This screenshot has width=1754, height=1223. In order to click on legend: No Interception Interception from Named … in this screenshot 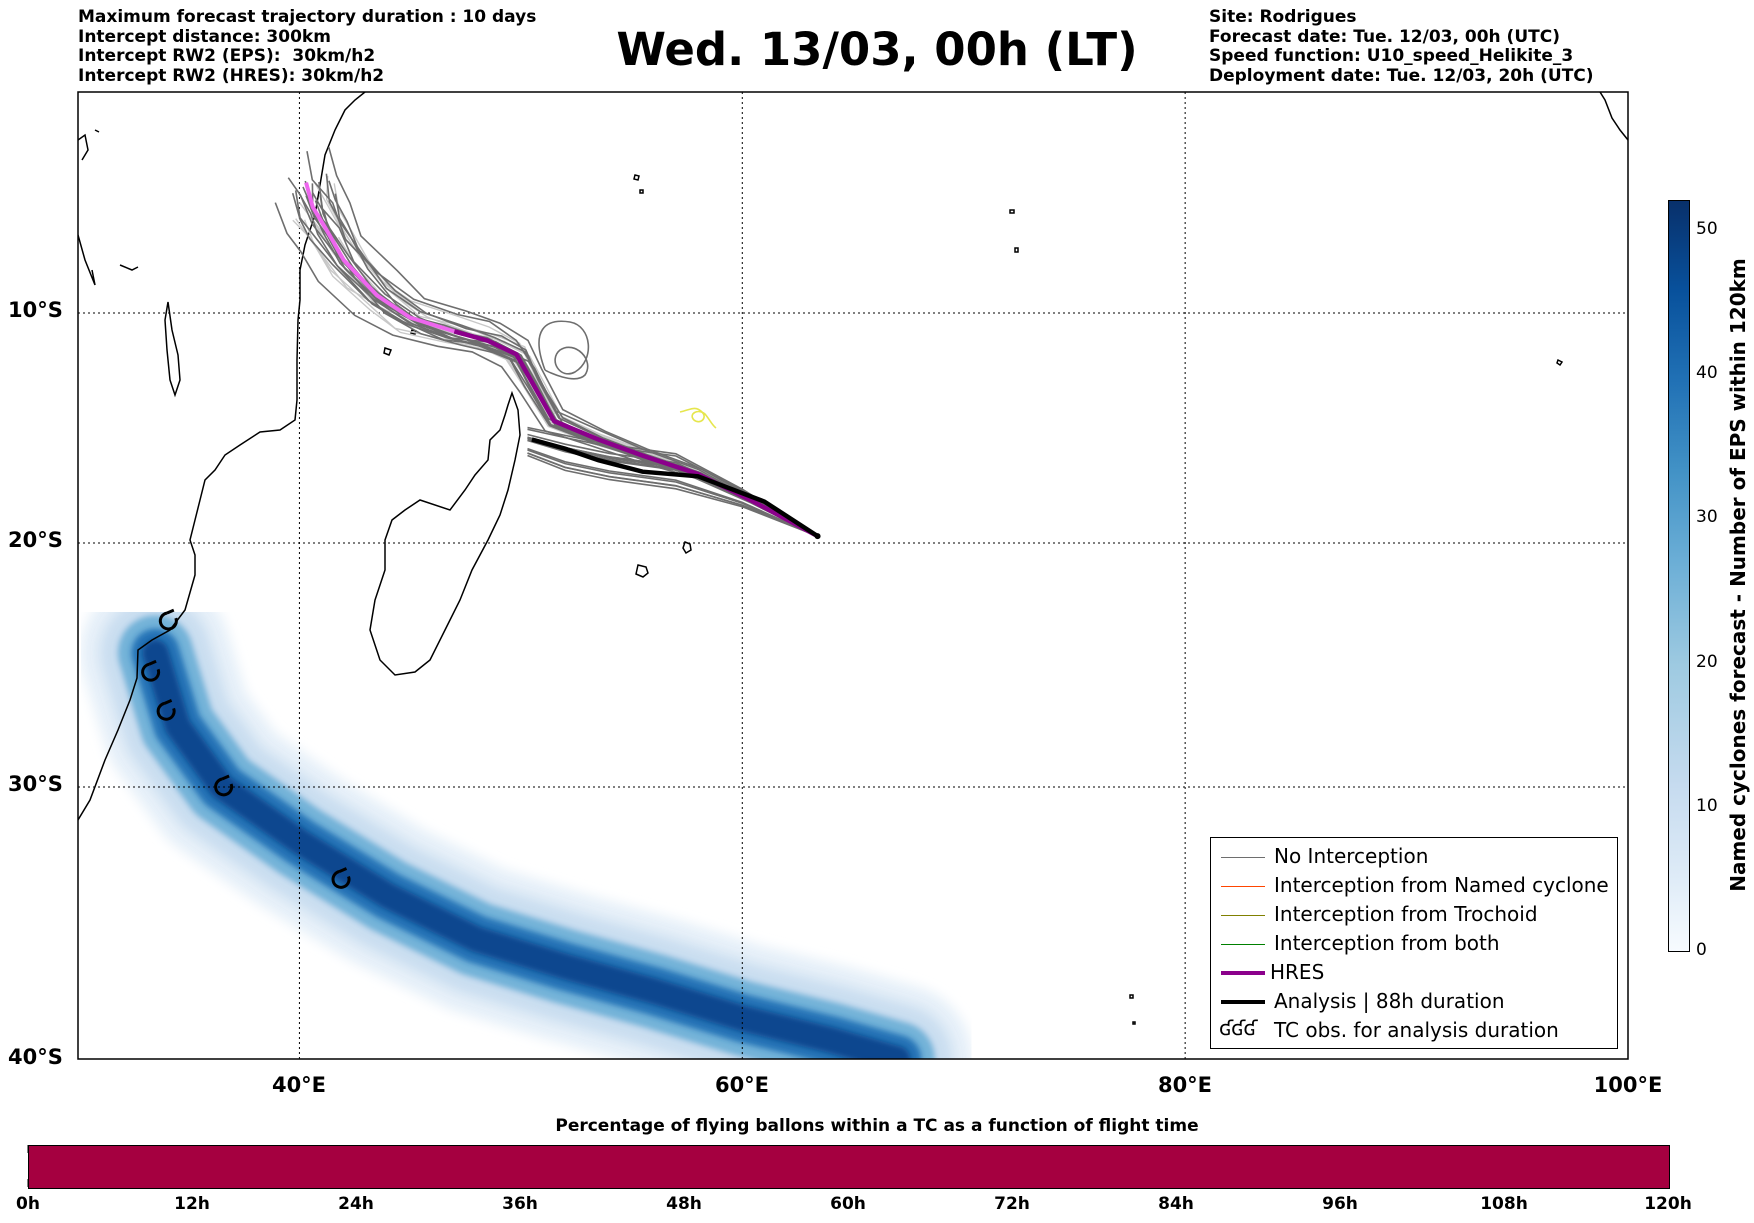, I will do `click(1414, 943)`.